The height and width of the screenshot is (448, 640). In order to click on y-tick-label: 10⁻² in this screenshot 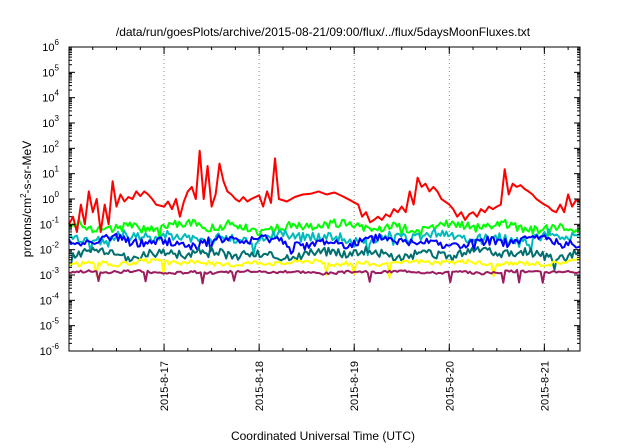, I will do `click(50, 249)`.